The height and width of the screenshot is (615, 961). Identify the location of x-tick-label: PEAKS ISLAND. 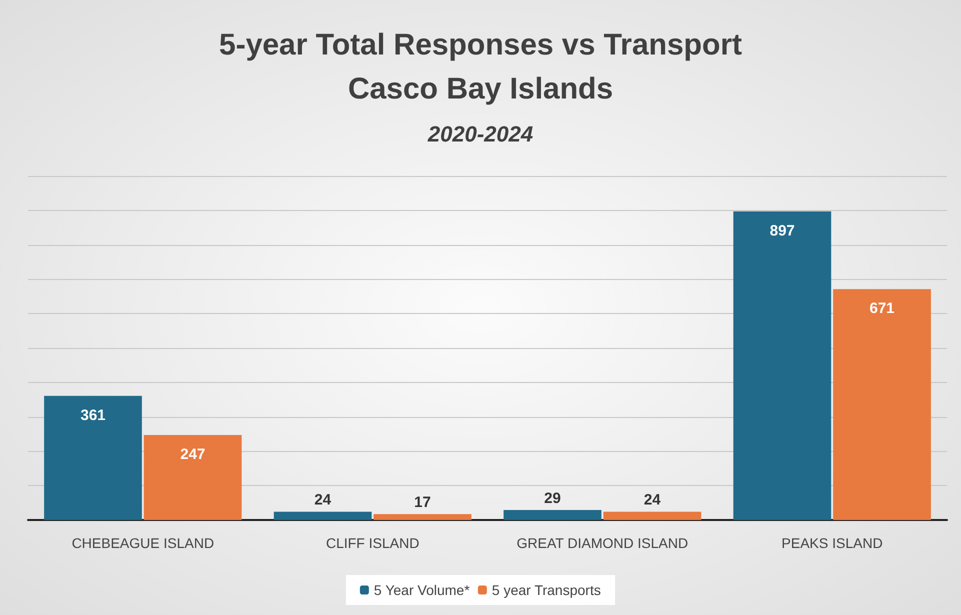
(832, 543).